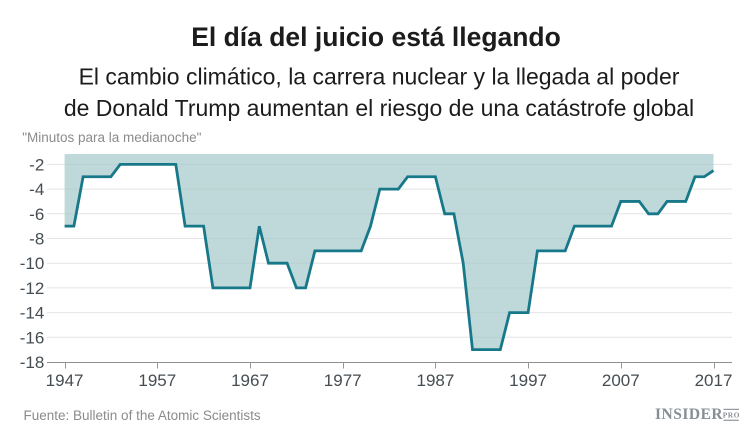 This screenshot has height=443, width=750. Describe the element at coordinates (435, 380) in the screenshot. I see `svg-text: 1987` at that location.